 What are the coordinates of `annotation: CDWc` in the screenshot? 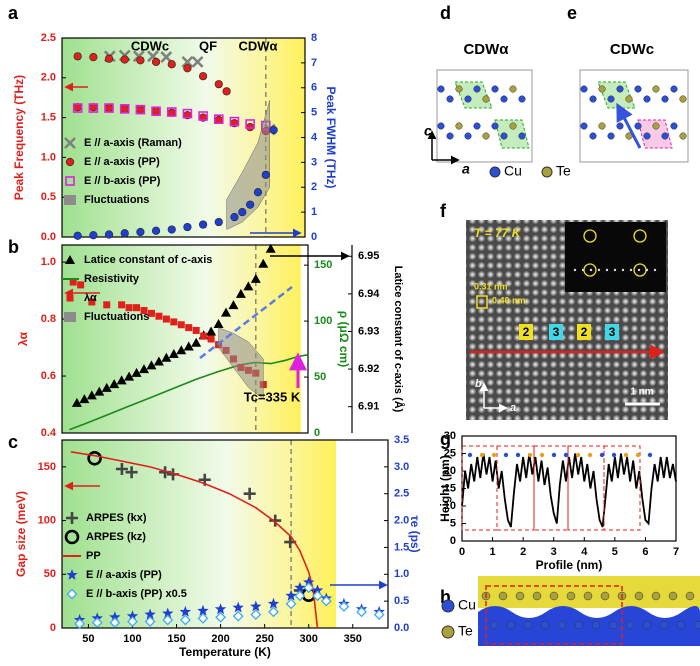 It's located at (150, 45).